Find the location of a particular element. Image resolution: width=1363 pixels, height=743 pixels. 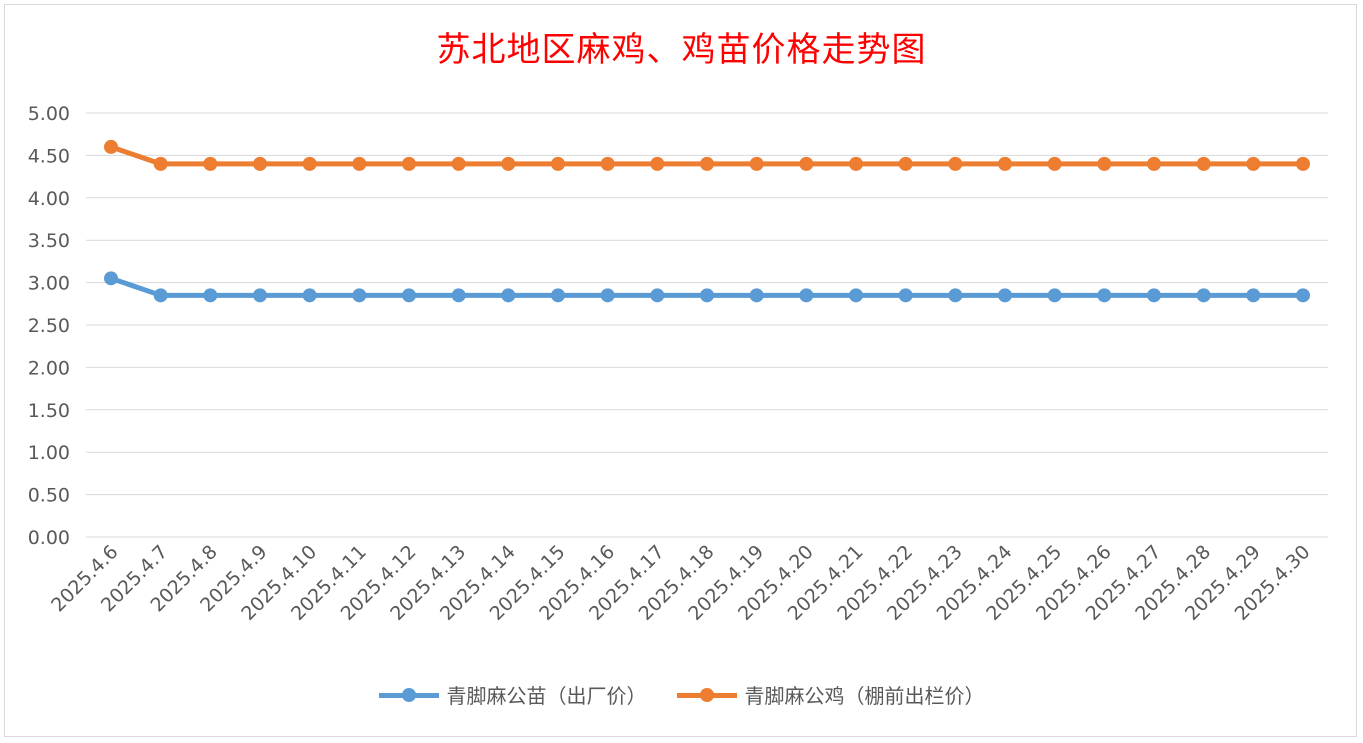

legend: 青脚麻公苗（出厂价） 青脚麻公鸡（棚前出栏价） is located at coordinates (681, 694).